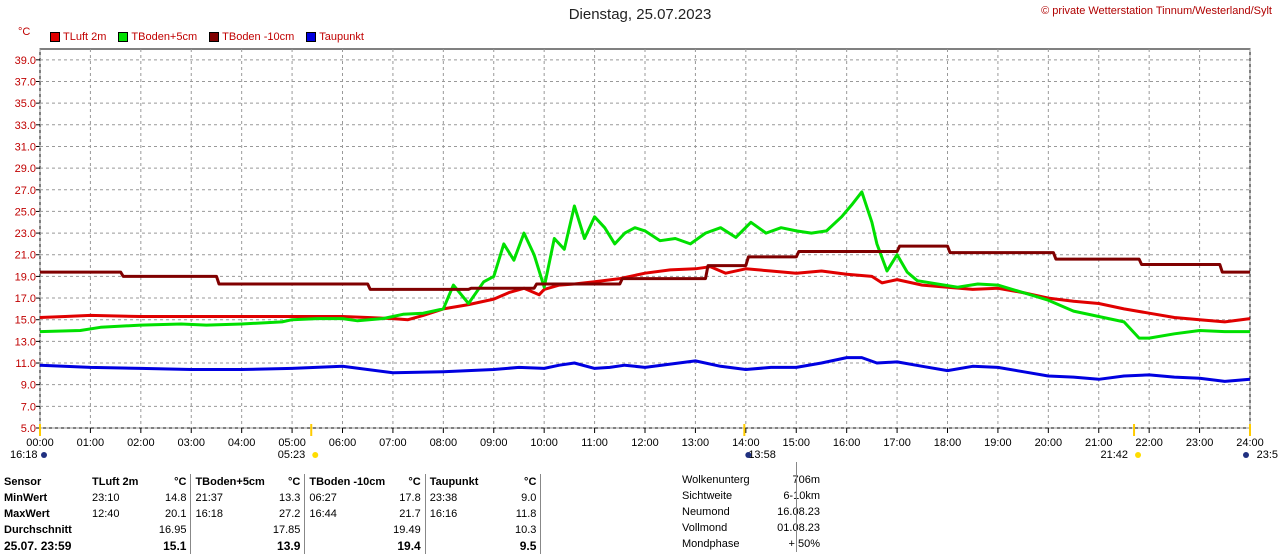 Image resolution: width=1280 pixels, height=554 pixels. What do you see at coordinates (751, 498) in the screenshot?
I see `info-row-visibility: Sichtweite 6-10km` at bounding box center [751, 498].